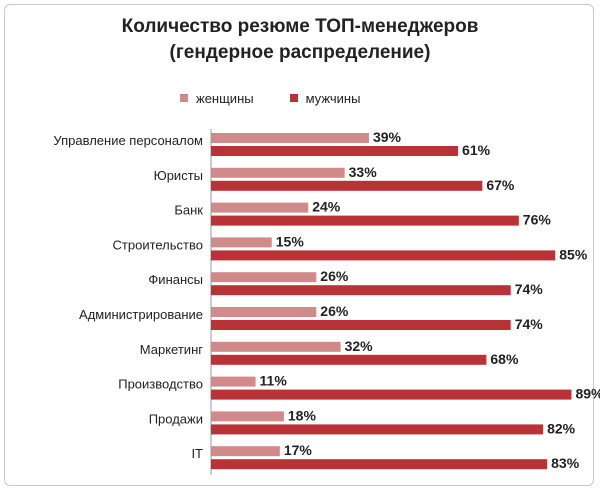  I want to click on chart-title-line-2: (гендерное распределение), so click(300, 52).